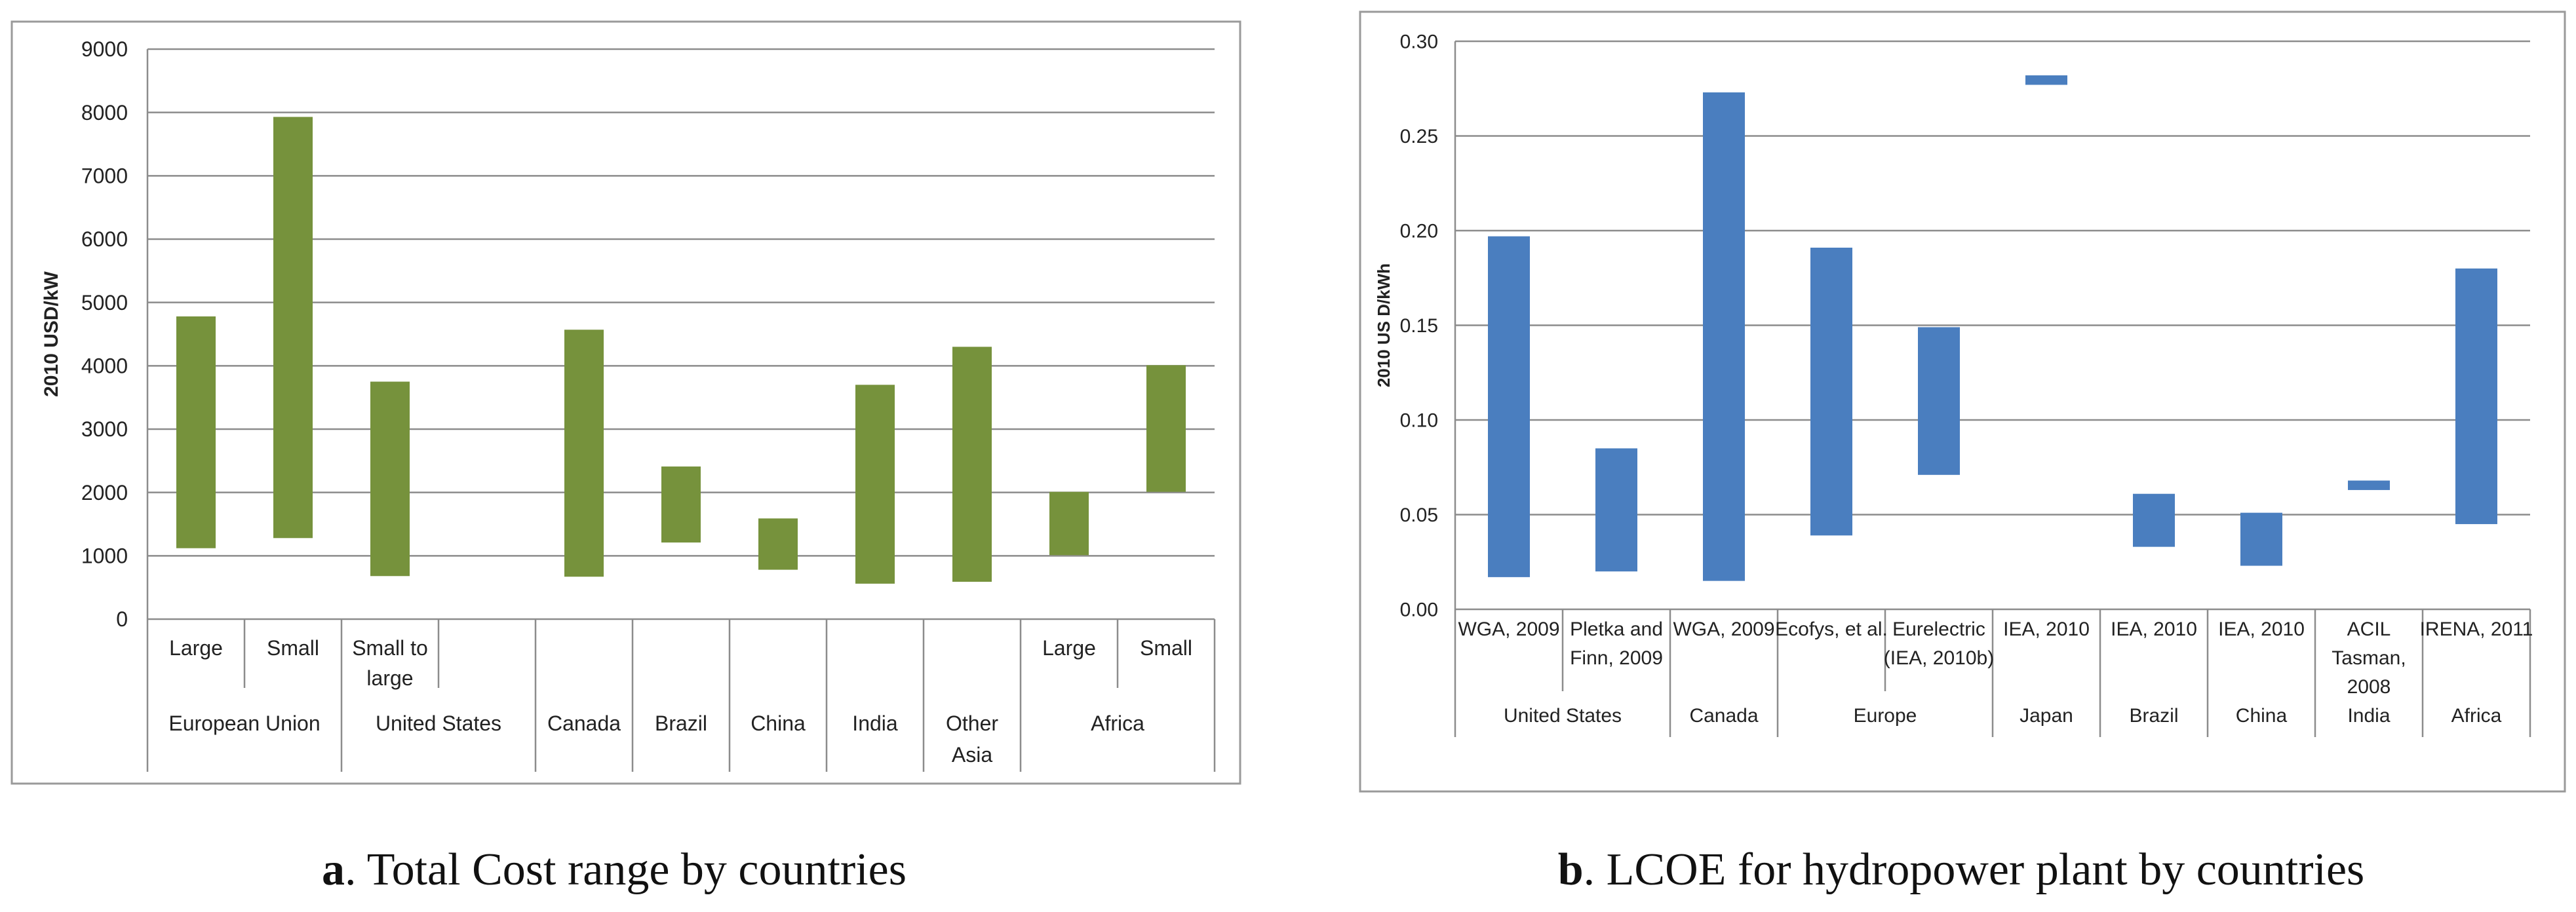  I want to click on chart-a-ytick-label: 1000, so click(104, 556).